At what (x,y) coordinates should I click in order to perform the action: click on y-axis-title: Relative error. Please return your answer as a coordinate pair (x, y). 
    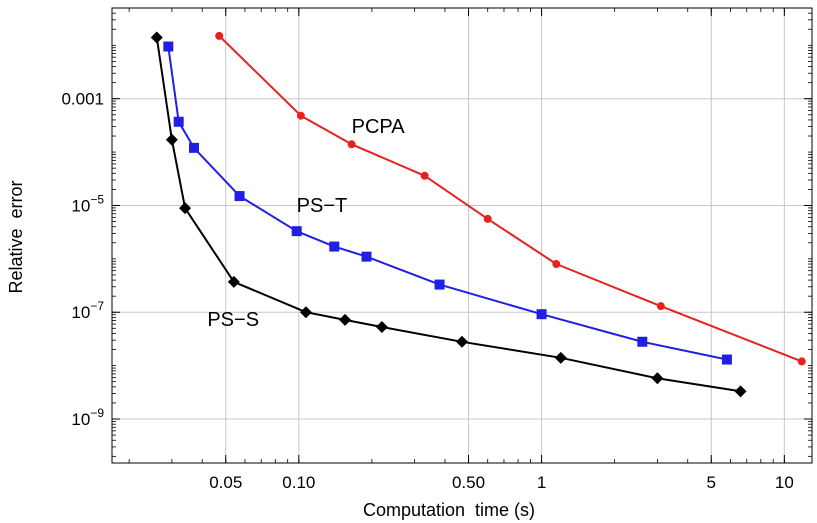
    Looking at the image, I should click on (16, 236).